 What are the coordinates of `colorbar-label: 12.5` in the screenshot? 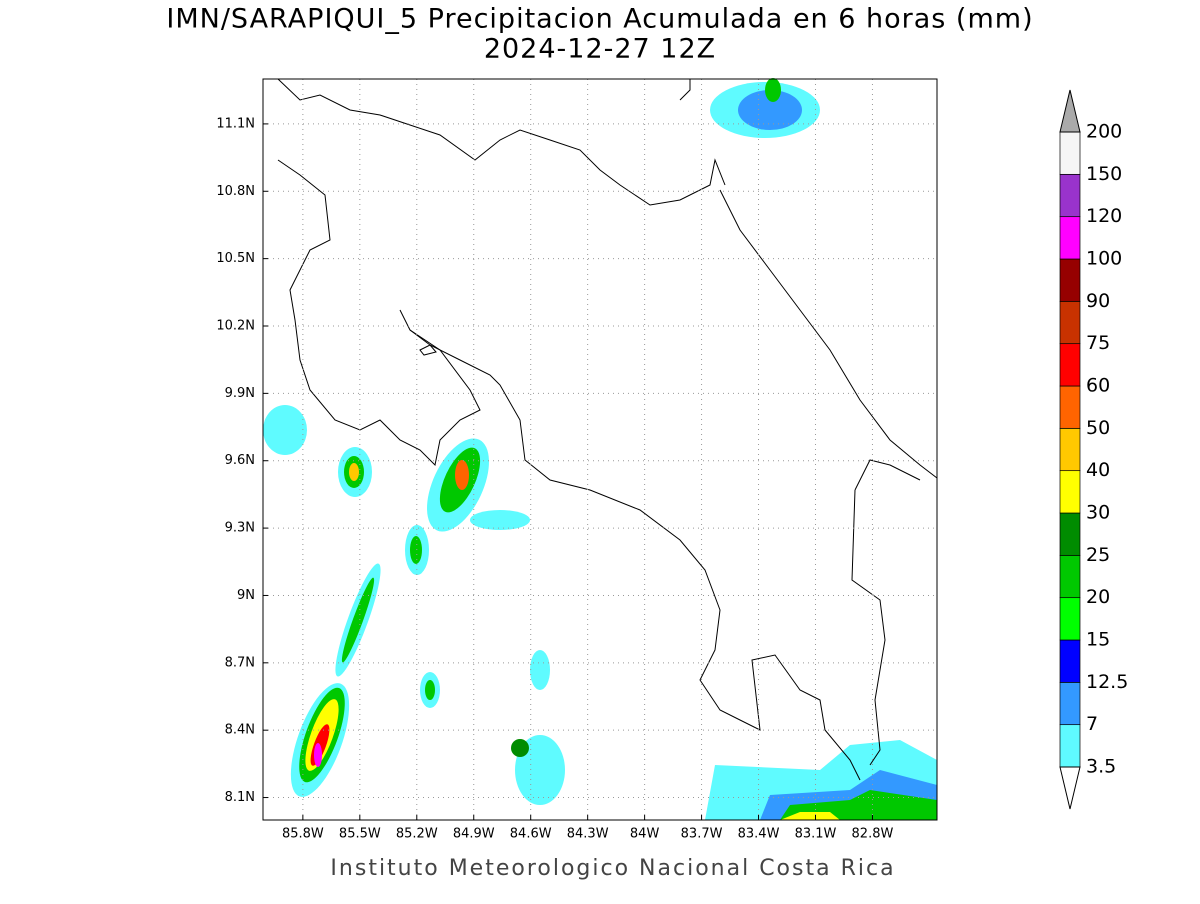 It's located at (1107, 682).